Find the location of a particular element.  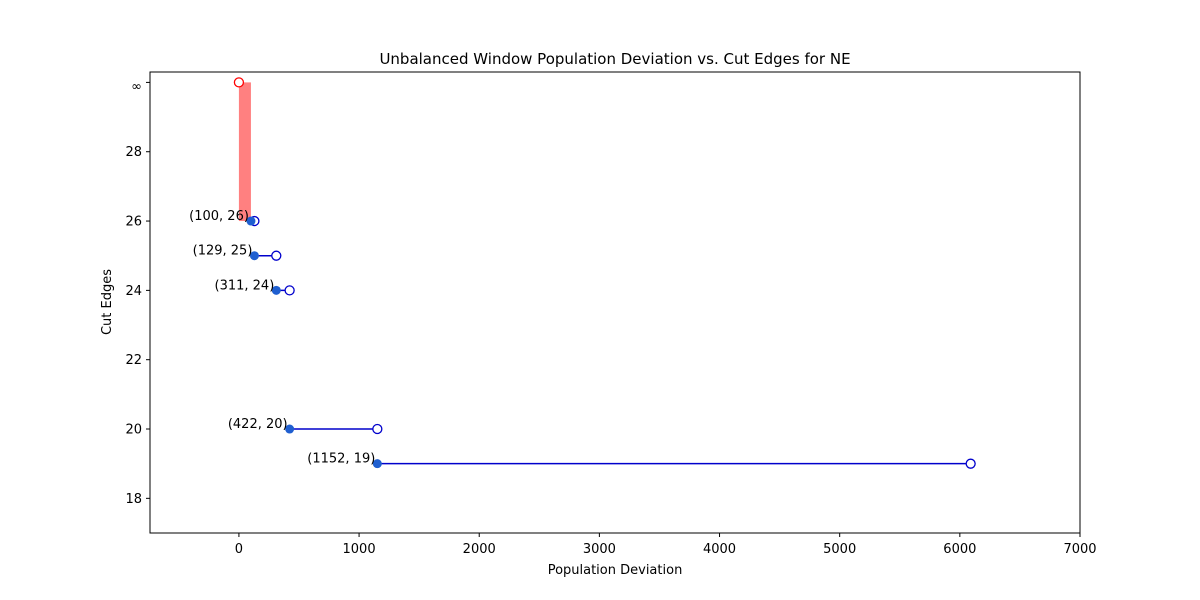

x-tick-label: 3000 is located at coordinates (599, 549).